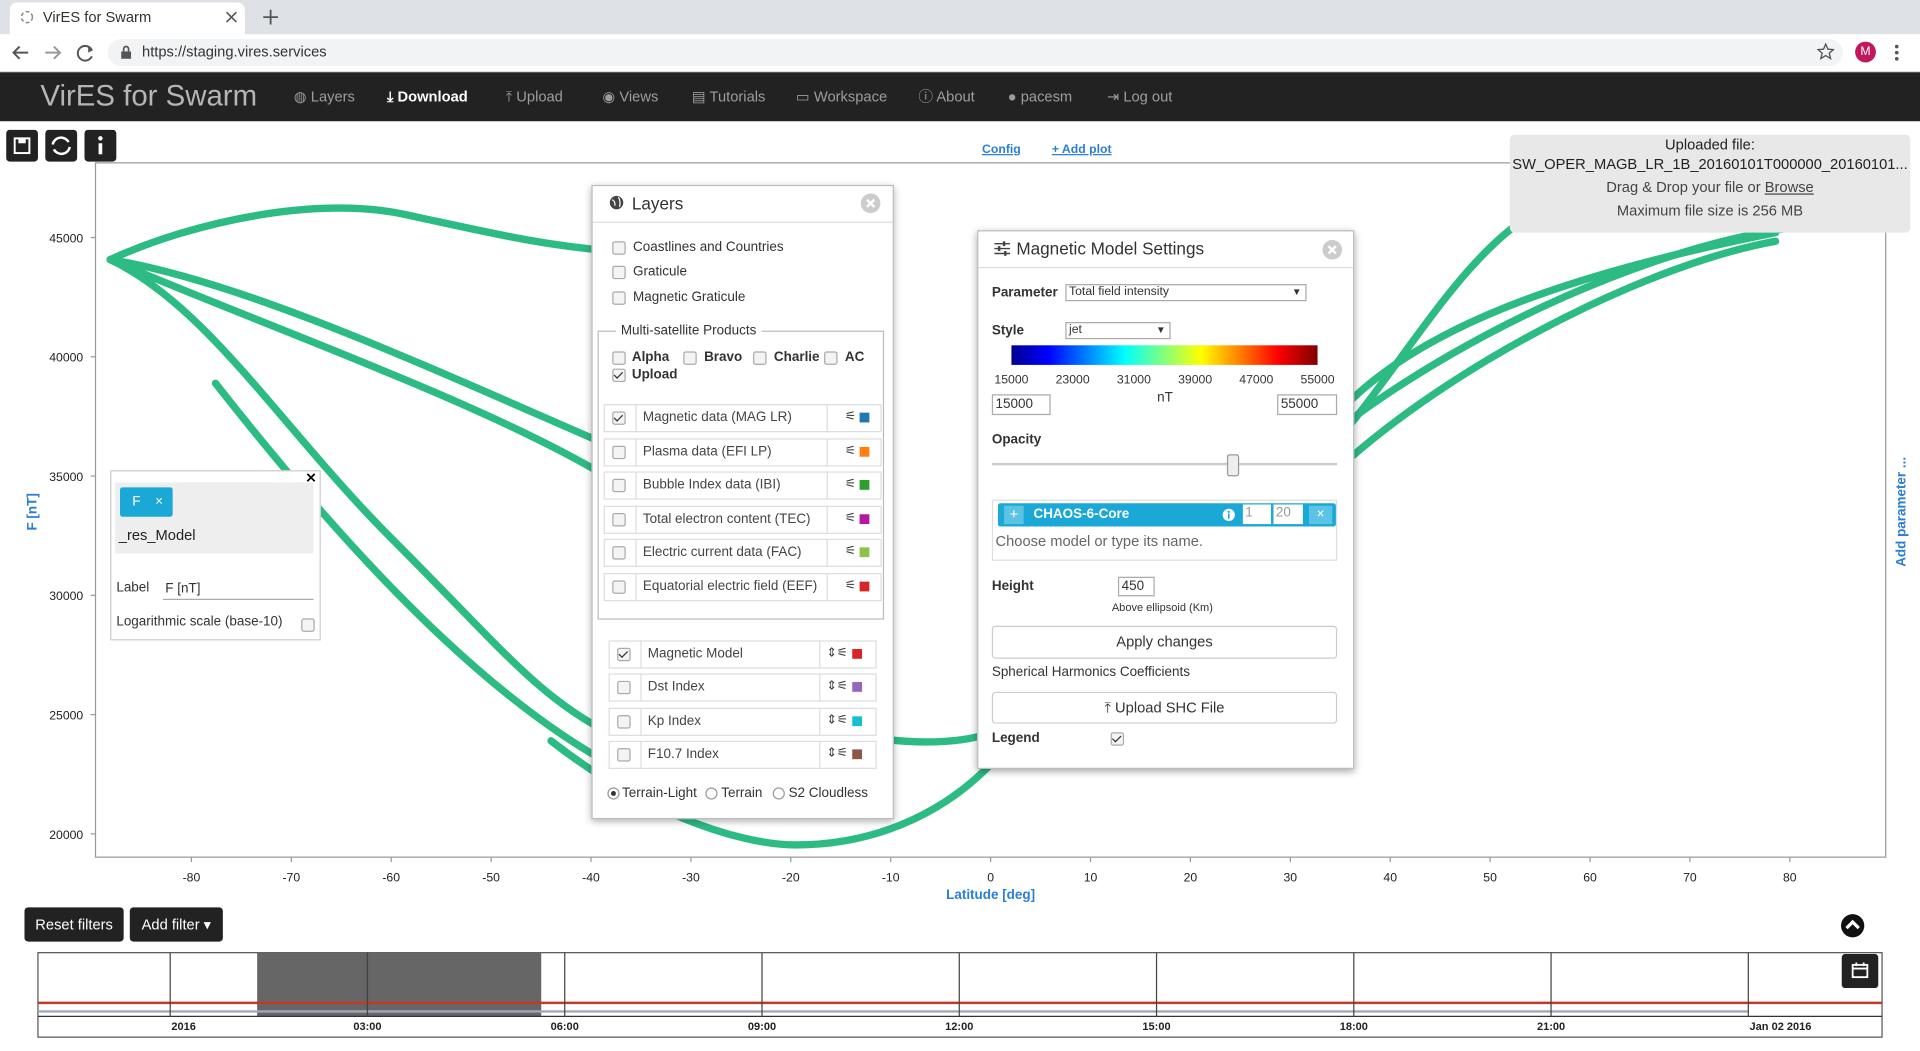  What do you see at coordinates (791, 878) in the screenshot?
I see `x-tick-label: -20` at bounding box center [791, 878].